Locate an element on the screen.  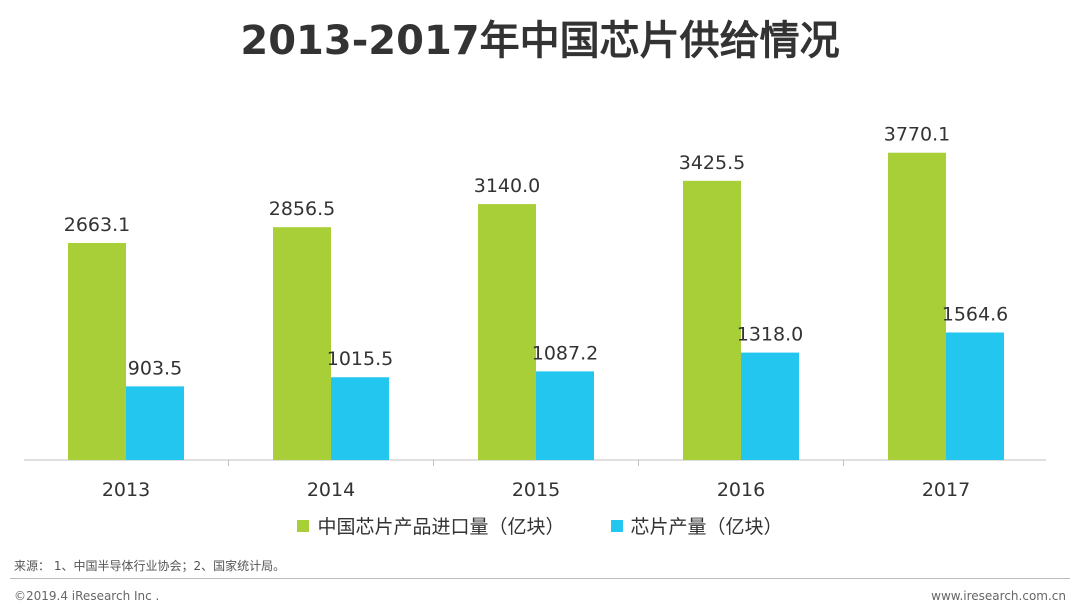
legend-label-import: 中国芯片产品进口量（亿块） is located at coordinates (441, 527).